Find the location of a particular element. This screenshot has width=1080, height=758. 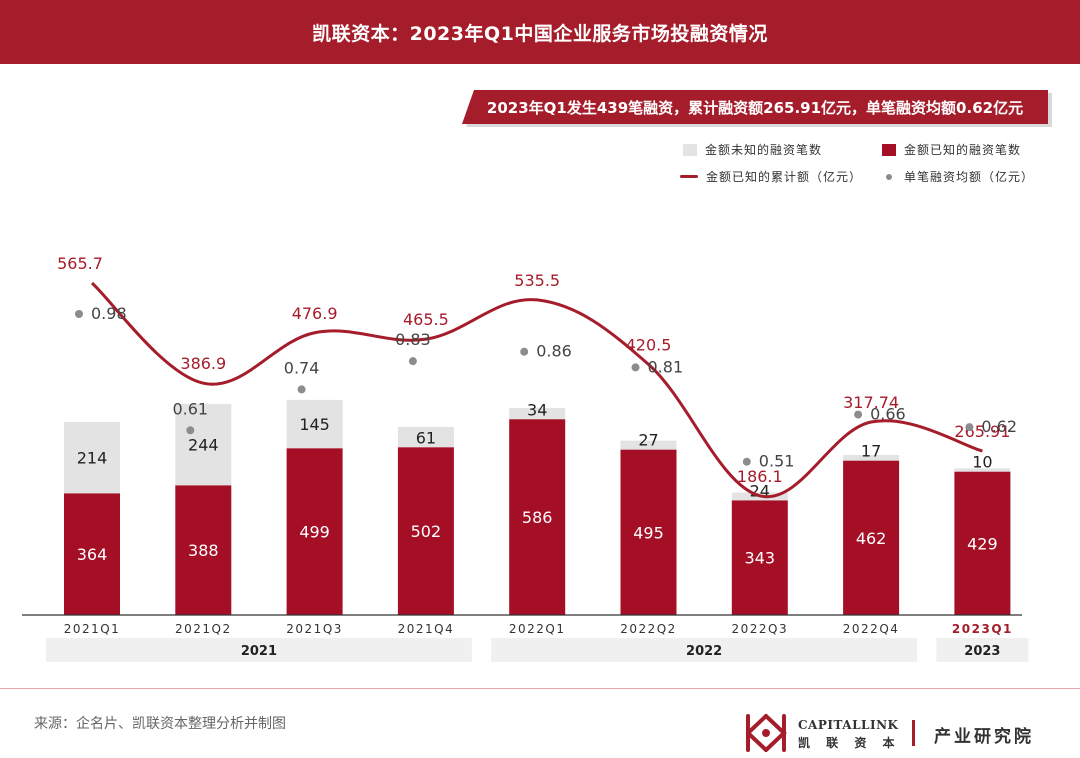

label-known-2021Q4: 502 is located at coordinates (426, 531).